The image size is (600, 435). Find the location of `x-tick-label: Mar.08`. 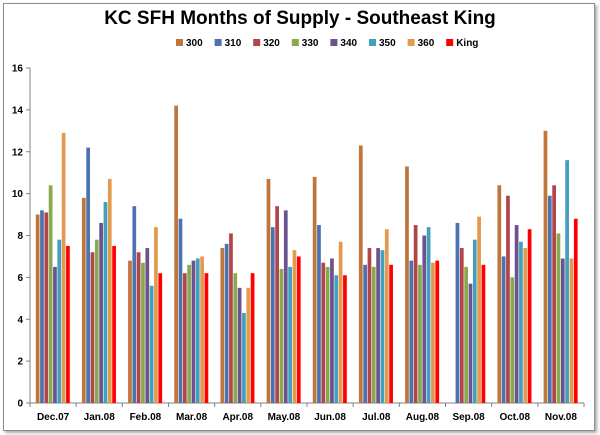

x-tick-label: Mar.08 is located at coordinates (192, 417).